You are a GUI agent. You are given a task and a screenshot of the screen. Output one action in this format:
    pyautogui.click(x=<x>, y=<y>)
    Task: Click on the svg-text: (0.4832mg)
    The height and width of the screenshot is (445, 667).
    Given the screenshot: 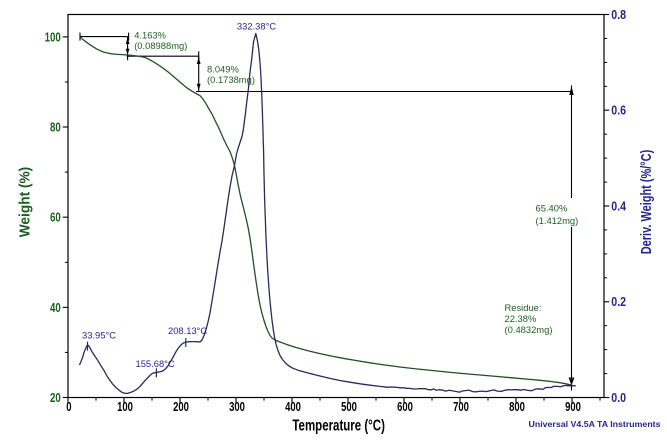 What is the action you would take?
    pyautogui.click(x=529, y=329)
    